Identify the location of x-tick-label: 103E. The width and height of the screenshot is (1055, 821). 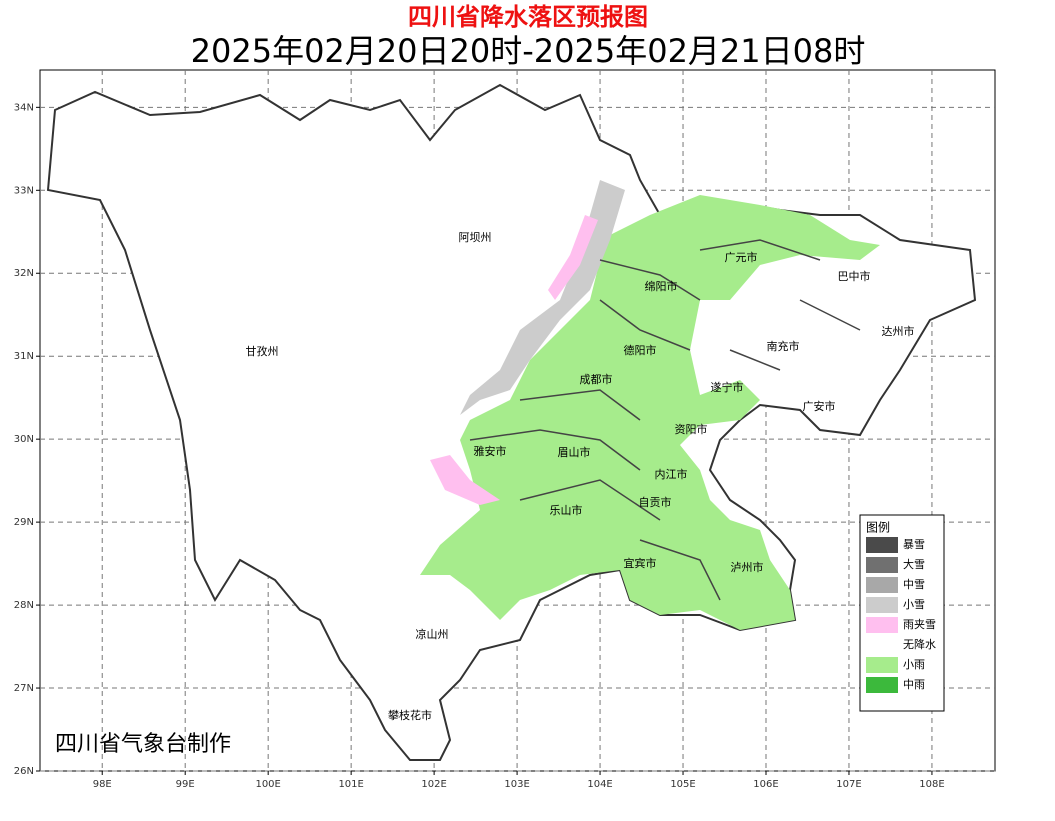
(516, 784).